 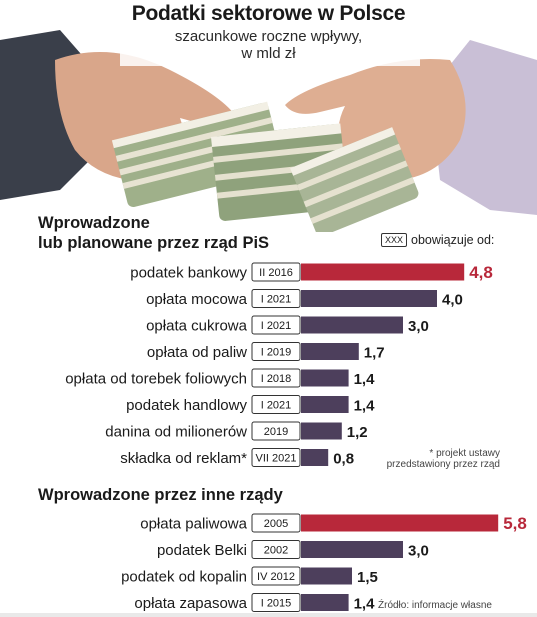 What do you see at coordinates (435, 605) in the screenshot?
I see `source-note: Źródło: informacje własne` at bounding box center [435, 605].